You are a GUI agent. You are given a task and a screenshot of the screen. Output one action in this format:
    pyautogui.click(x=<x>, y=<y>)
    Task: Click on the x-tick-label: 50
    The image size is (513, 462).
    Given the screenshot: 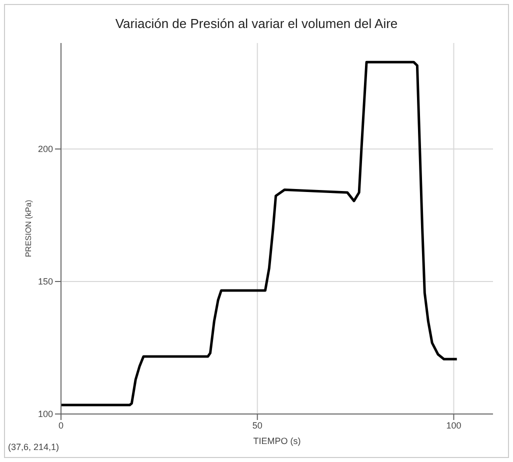 What is the action you would take?
    pyautogui.click(x=257, y=425)
    